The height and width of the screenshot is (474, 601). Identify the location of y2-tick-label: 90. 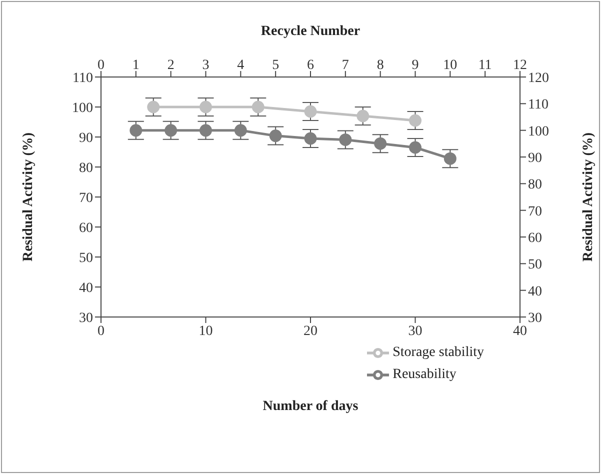
(535, 158).